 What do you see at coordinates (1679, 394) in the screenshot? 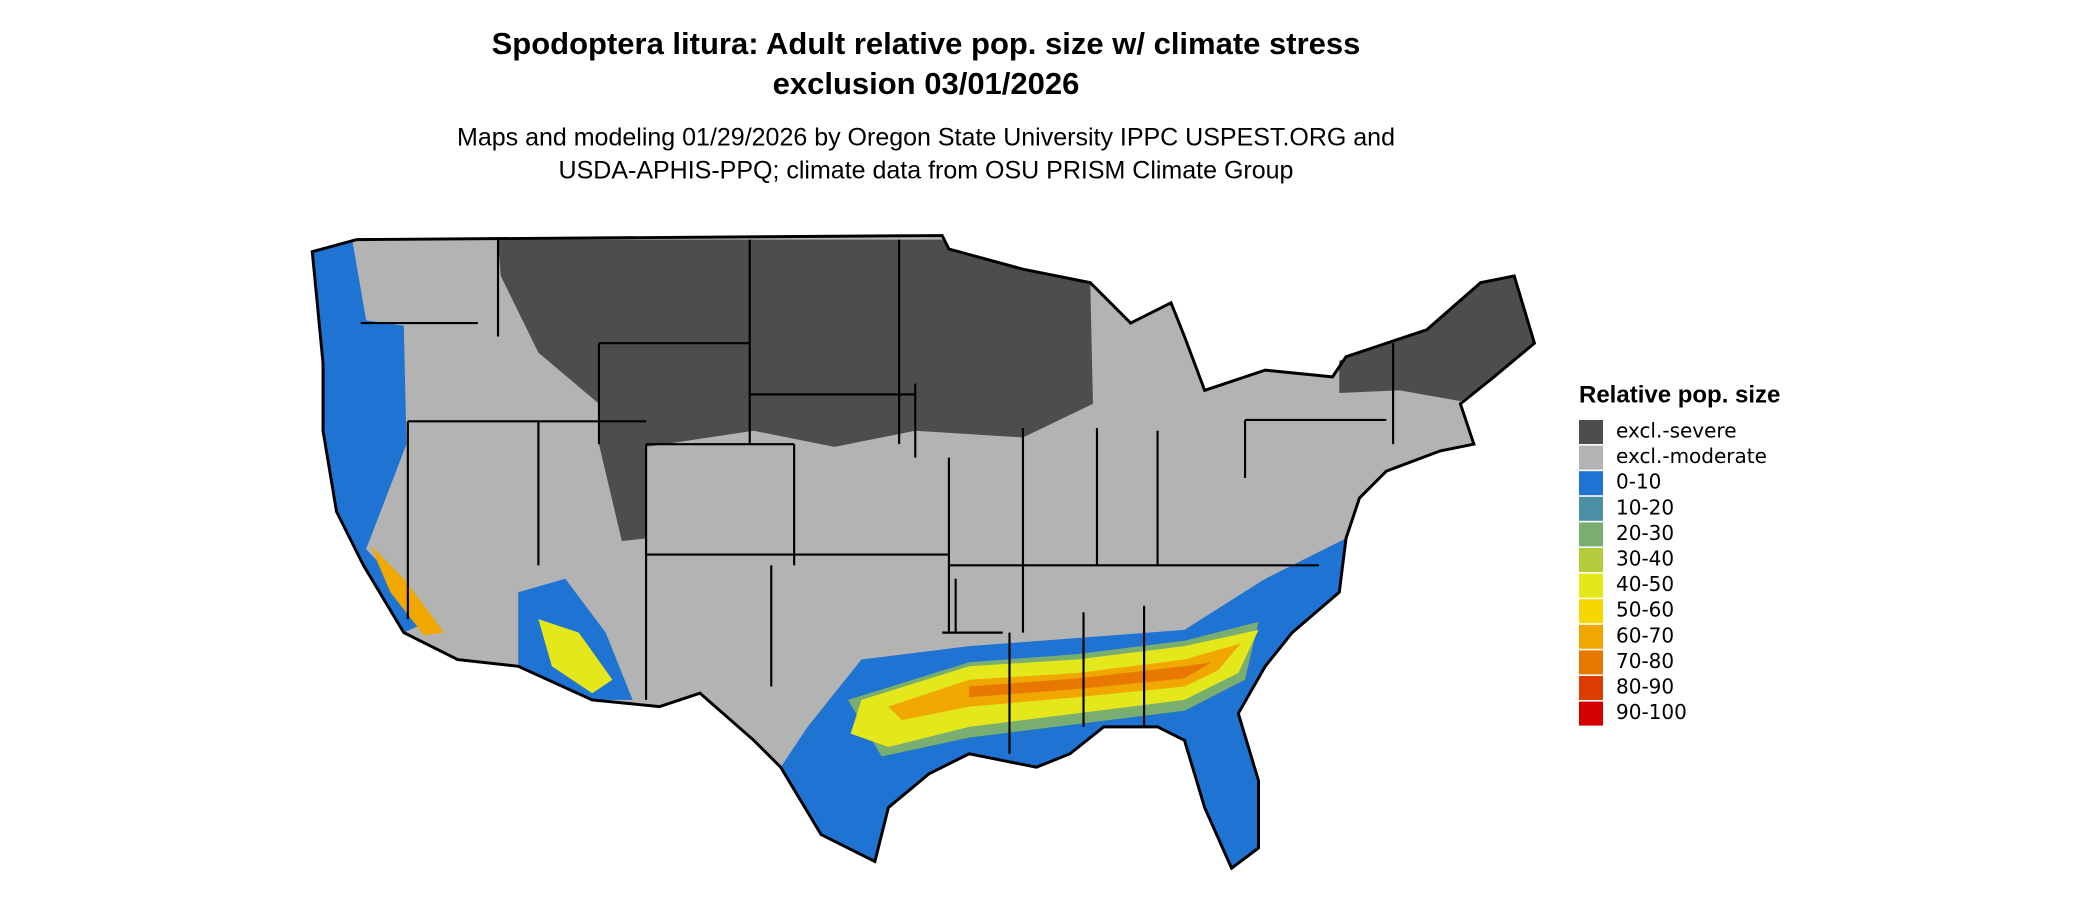
I see `legend-title: Relative pop. size` at bounding box center [1679, 394].